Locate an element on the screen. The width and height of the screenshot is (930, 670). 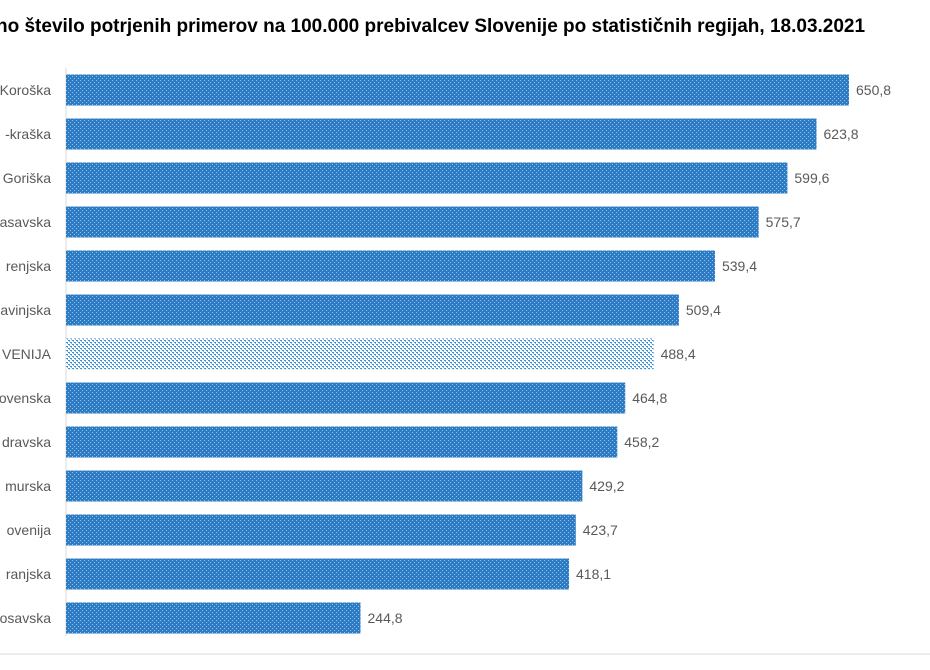
category-label: dravska is located at coordinates (26, 442).